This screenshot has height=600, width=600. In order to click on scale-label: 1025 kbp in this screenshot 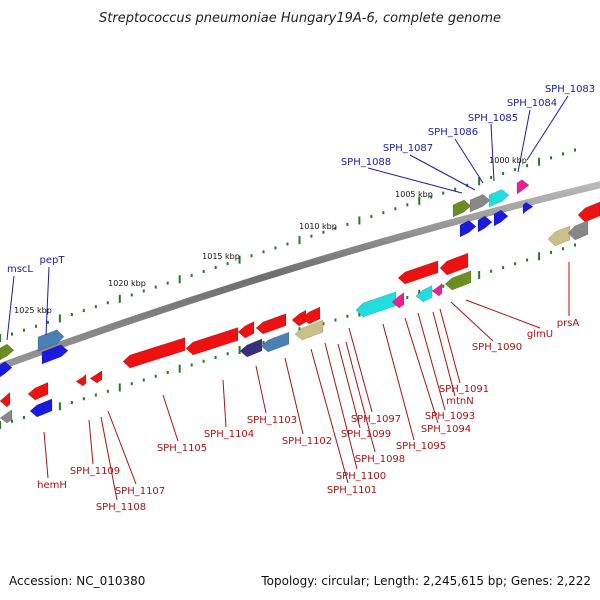, I will do `click(33, 310)`.